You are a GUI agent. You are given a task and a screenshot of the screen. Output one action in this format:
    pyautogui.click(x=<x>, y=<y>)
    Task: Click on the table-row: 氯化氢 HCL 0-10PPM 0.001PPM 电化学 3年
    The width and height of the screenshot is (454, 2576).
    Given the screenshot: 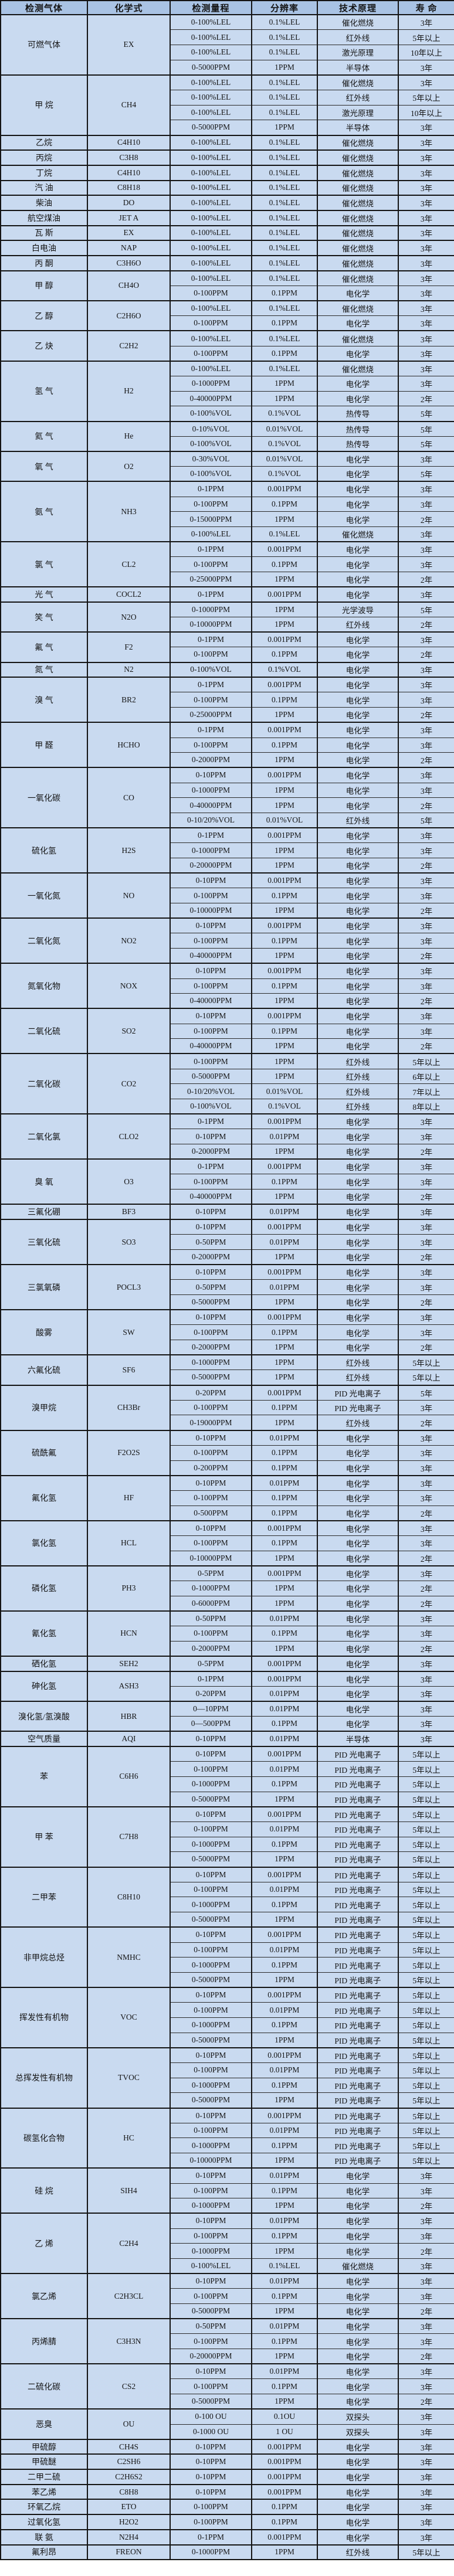 What is the action you would take?
    pyautogui.click(x=227, y=1543)
    